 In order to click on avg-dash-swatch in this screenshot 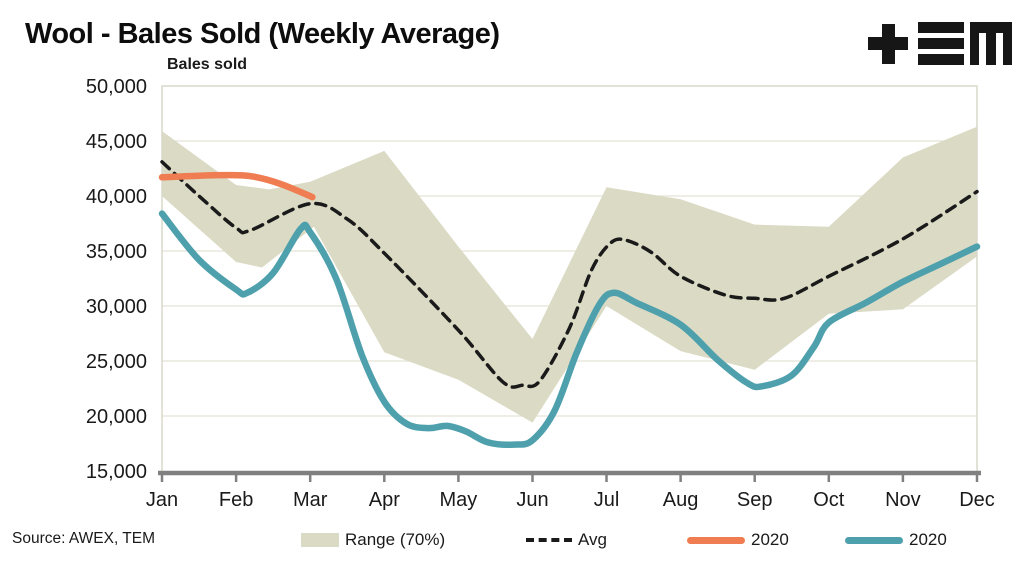, I will do `click(549, 540)`.